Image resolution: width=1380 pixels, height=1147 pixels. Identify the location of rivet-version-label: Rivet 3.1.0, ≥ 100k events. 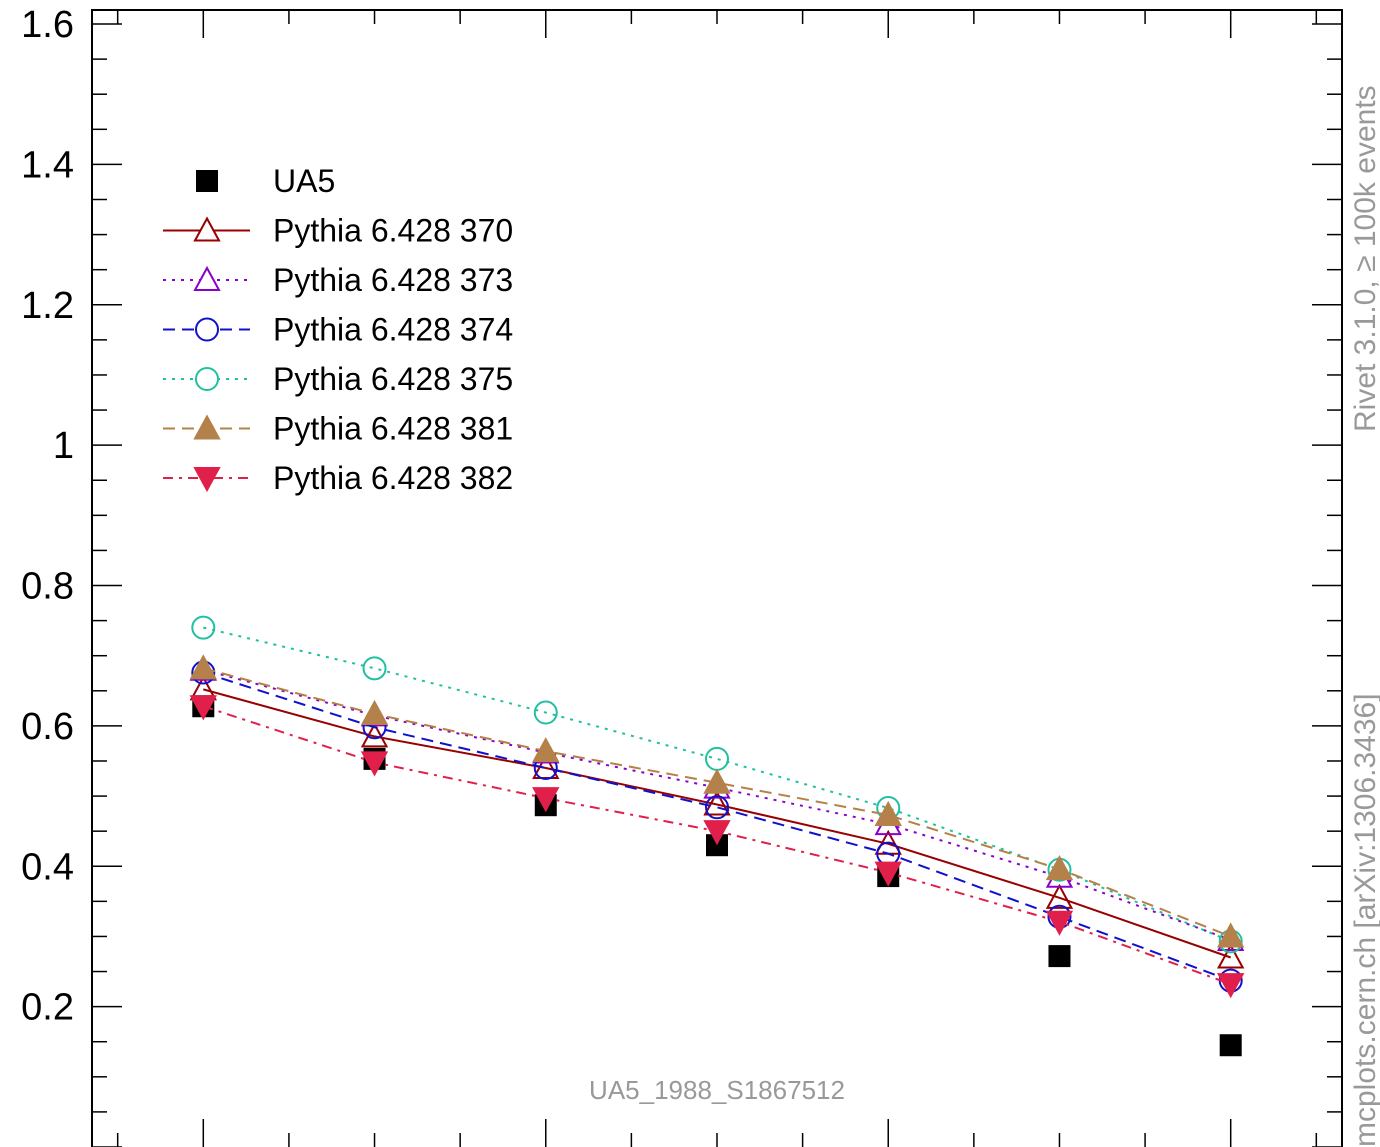
(1364, 258).